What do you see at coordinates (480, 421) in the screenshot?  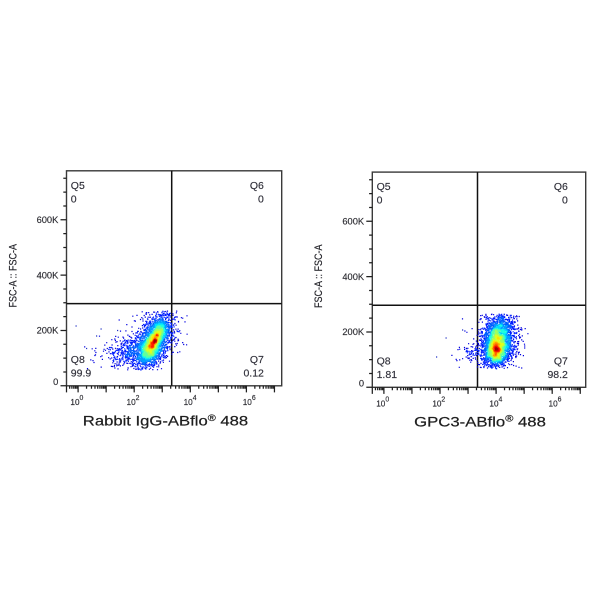 I see `svg-text: GPC3-ABflo® 488` at bounding box center [480, 421].